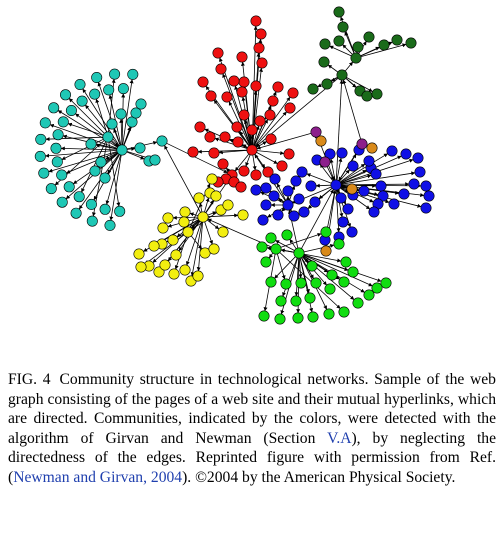 This screenshot has width=504, height=544. Describe the element at coordinates (98, 477) in the screenshot. I see `citation-link: Newman and Girvan, 2004` at that location.